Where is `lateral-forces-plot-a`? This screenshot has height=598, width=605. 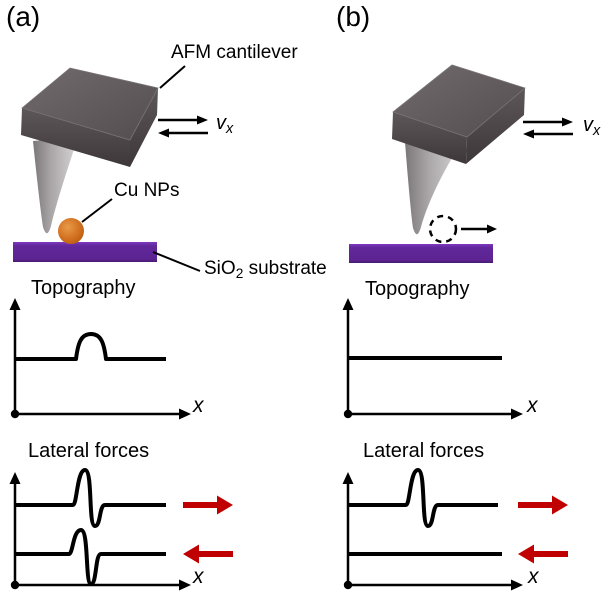
lateral-forces-plot-a is located at coordinates (121, 529).